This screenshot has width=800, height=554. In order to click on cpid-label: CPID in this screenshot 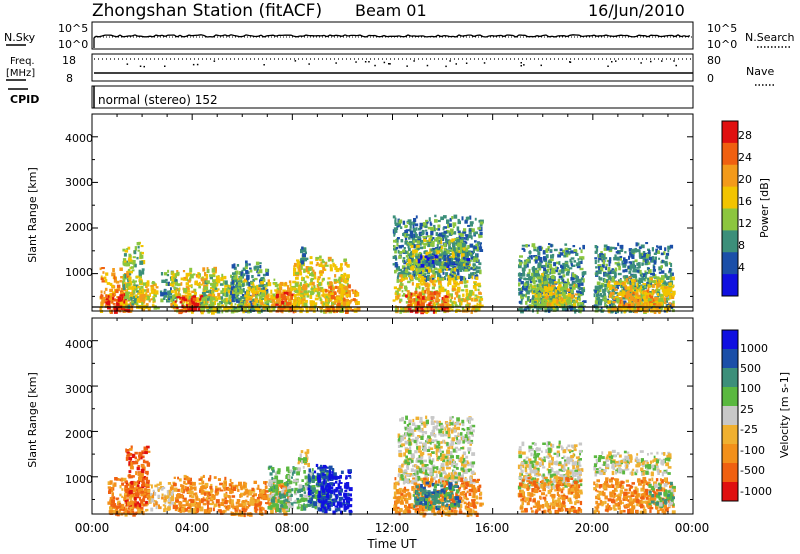, I will do `click(24, 99)`.